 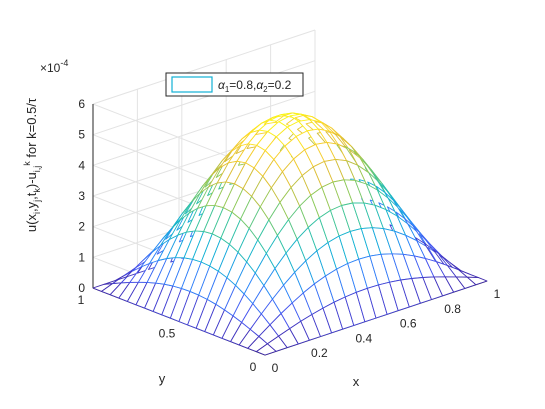 I want to click on x-axis-label: x, so click(x=356, y=381).